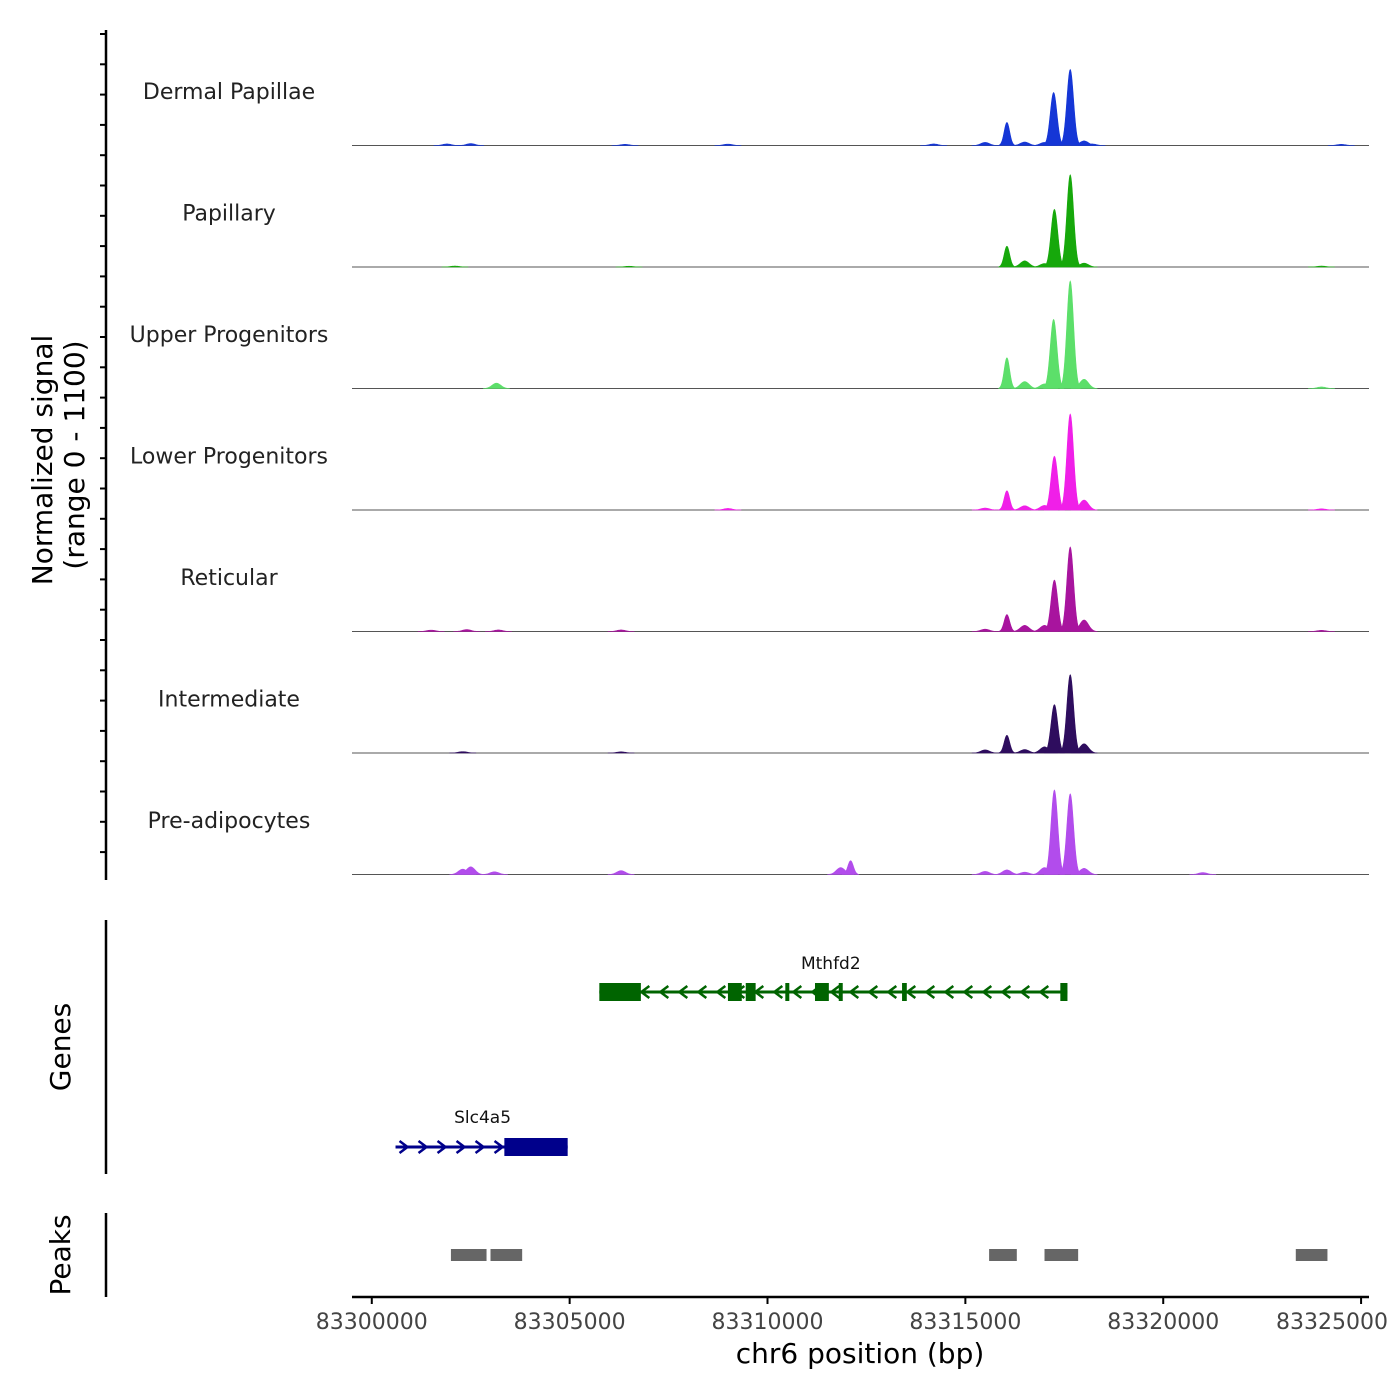 This screenshot has width=1400, height=1400. I want to click on track-upper-progenitors: Upper Progenitors, so click(749, 334).